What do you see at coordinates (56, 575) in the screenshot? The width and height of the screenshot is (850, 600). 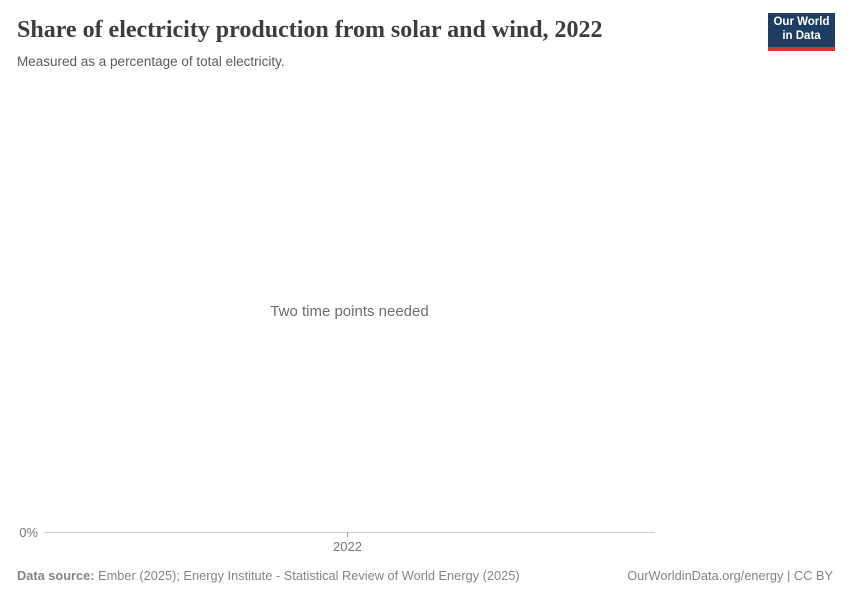 I see `data-source-label: Data source:` at bounding box center [56, 575].